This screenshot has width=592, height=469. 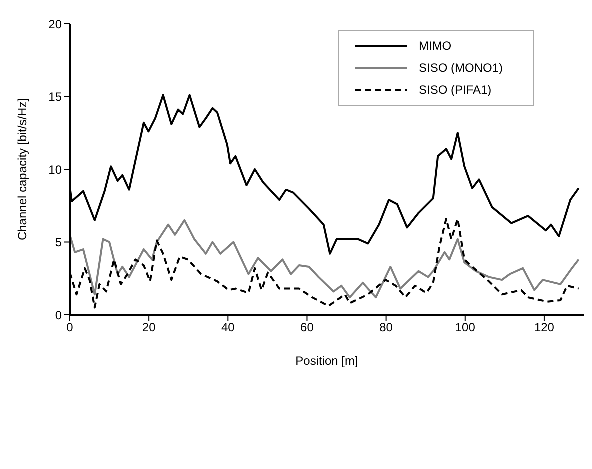 What do you see at coordinates (387, 327) in the screenshot?
I see `x-tick-label: 80` at bounding box center [387, 327].